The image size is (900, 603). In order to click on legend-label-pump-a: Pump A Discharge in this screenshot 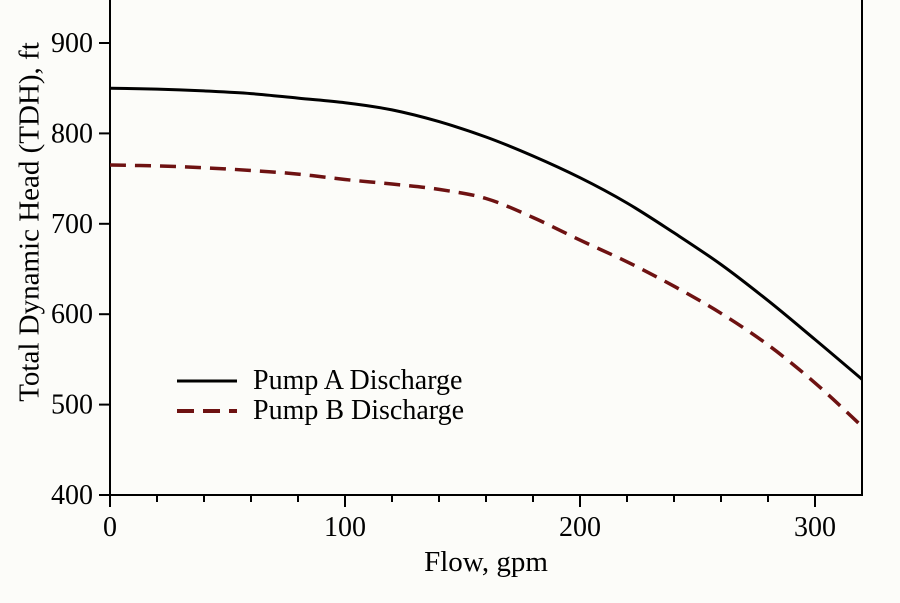, I will do `click(358, 380)`.